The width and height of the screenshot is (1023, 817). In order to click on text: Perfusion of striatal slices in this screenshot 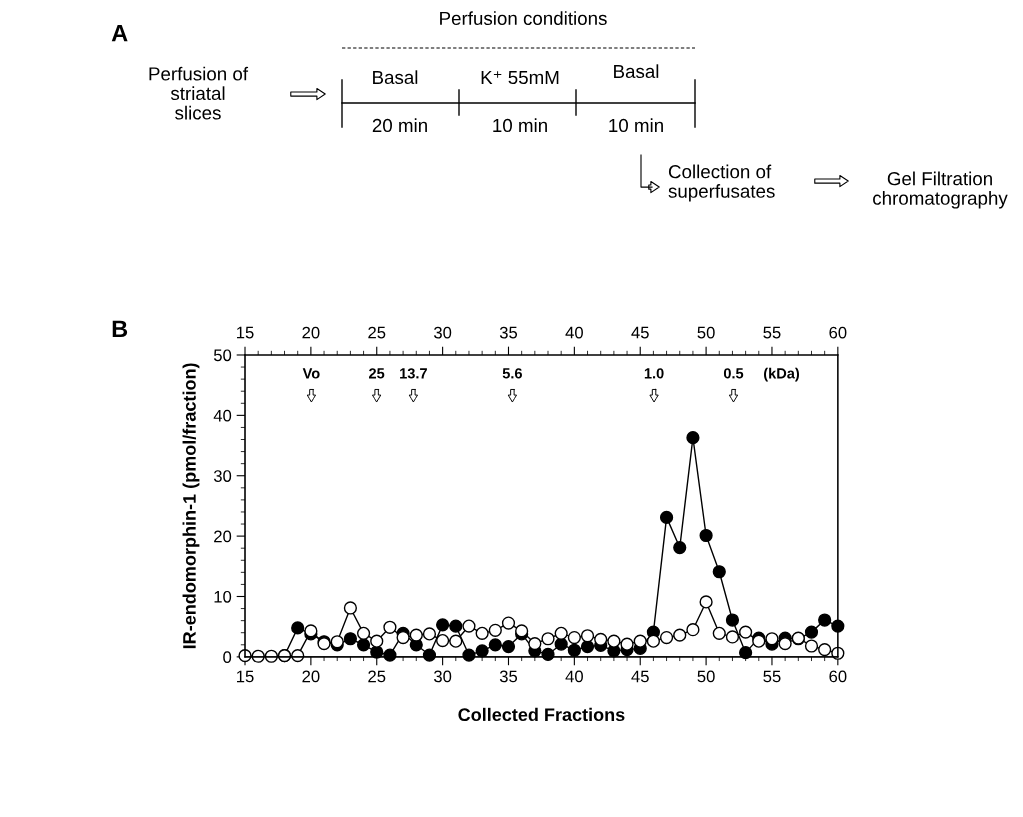, I will do `click(199, 93)`.